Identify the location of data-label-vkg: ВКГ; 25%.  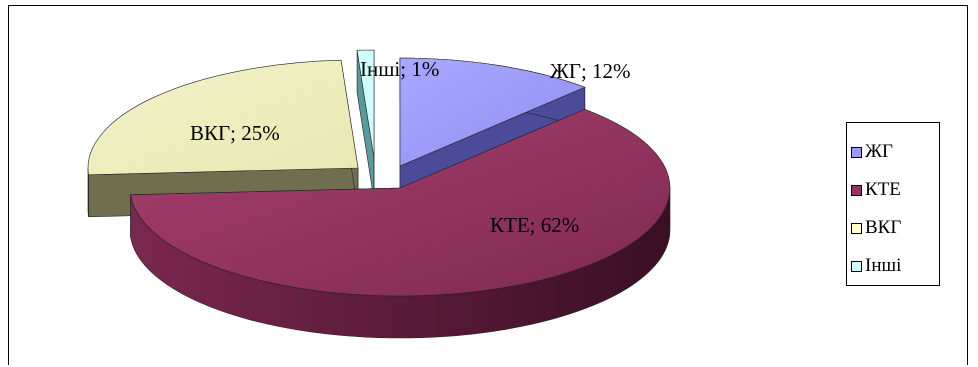
(235, 133).